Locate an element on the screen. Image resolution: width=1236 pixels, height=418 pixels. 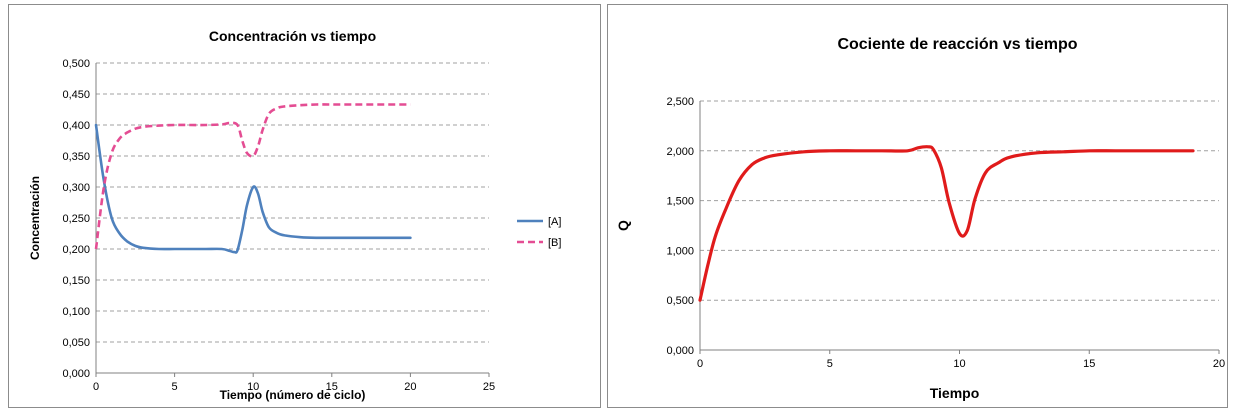
legend-label: [B] is located at coordinates (554, 243).